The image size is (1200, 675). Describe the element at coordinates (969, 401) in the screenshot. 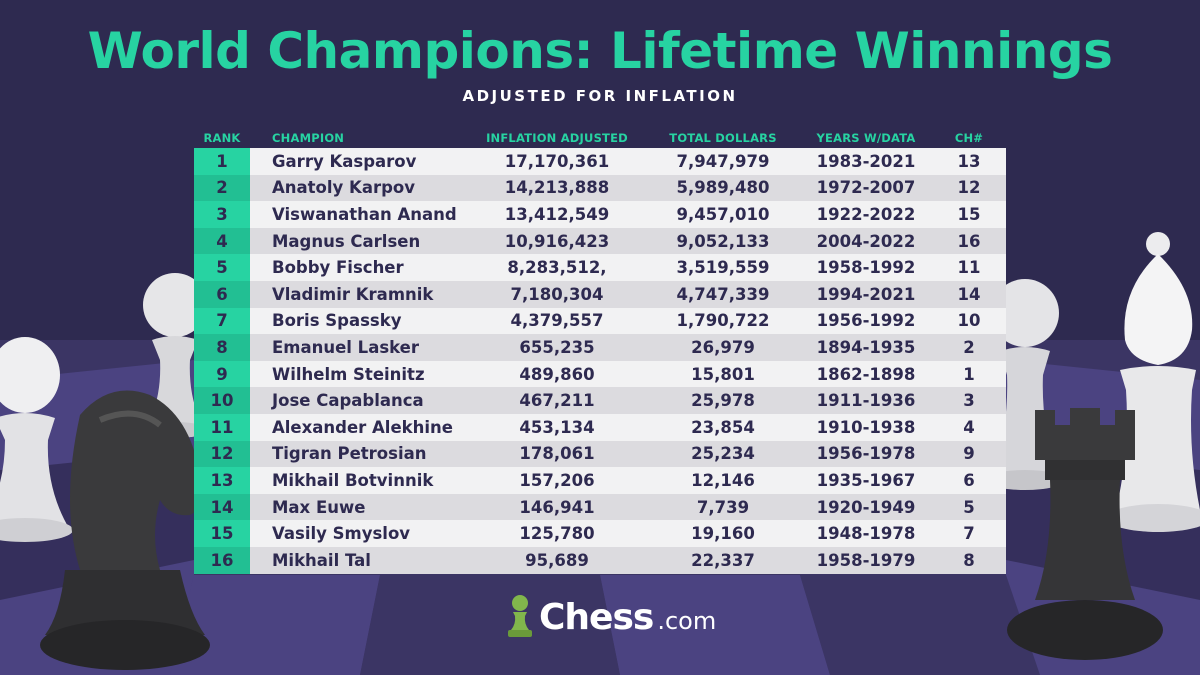

I see `ch-number-cell: 3` at that location.